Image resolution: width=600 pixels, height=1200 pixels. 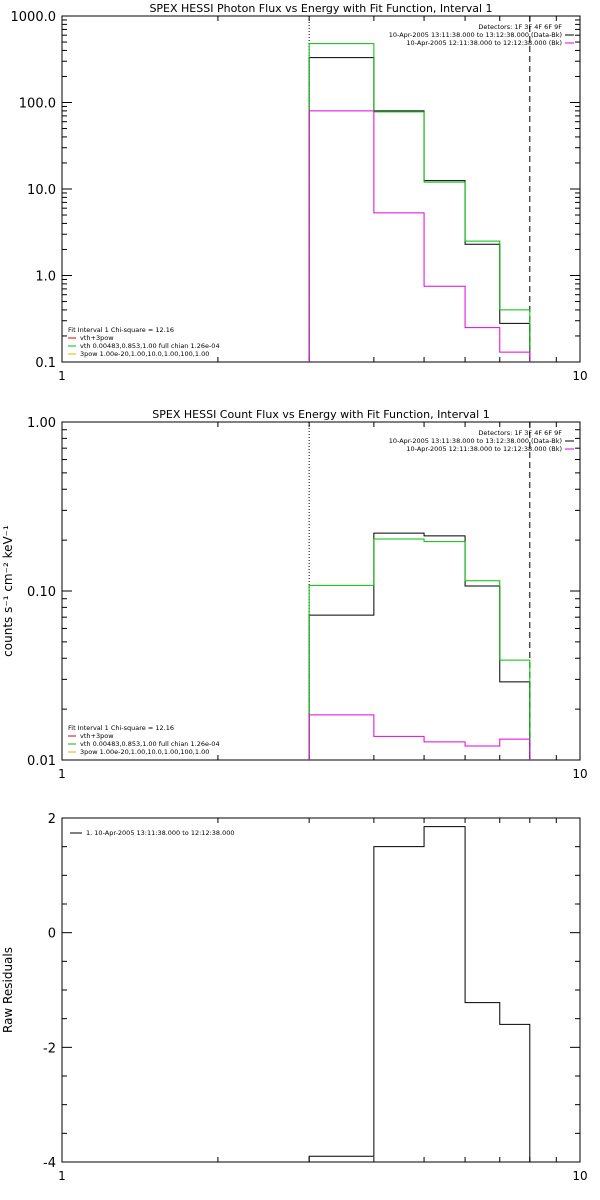 I want to click on y-tick-label: 1.0, so click(x=45, y=277).